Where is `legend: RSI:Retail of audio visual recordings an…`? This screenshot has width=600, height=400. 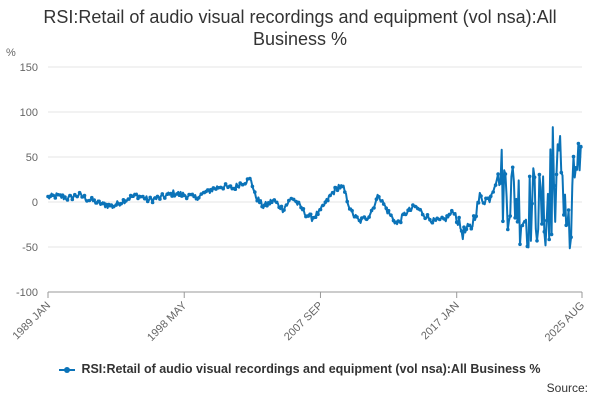 legend: RSI:Retail of audio visual recordings an… is located at coordinates (300, 369).